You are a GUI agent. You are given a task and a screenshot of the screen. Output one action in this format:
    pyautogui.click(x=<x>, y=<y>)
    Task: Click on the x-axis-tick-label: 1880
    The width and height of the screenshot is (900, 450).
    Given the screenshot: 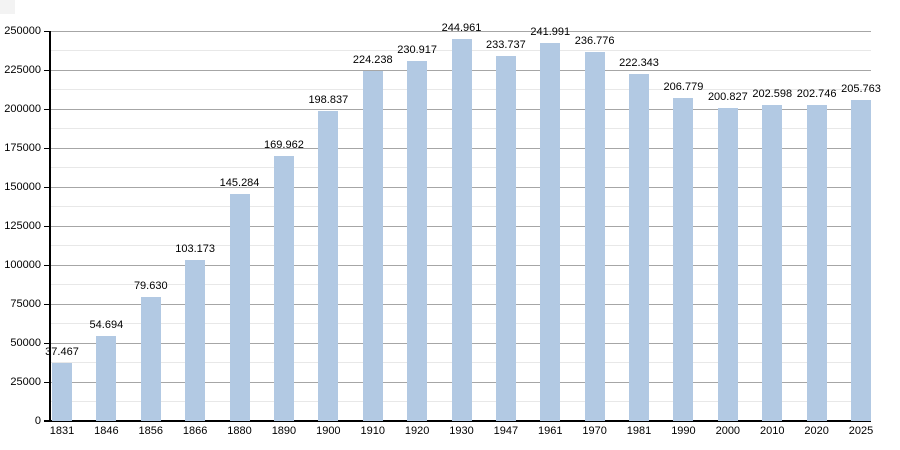 What is the action you would take?
    pyautogui.click(x=239, y=431)
    